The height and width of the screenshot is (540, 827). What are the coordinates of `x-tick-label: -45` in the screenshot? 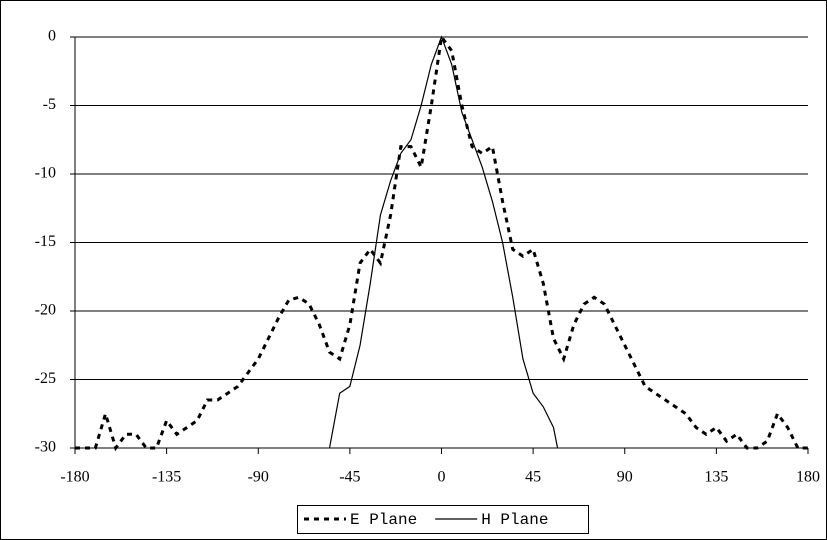 It's located at (349, 477).